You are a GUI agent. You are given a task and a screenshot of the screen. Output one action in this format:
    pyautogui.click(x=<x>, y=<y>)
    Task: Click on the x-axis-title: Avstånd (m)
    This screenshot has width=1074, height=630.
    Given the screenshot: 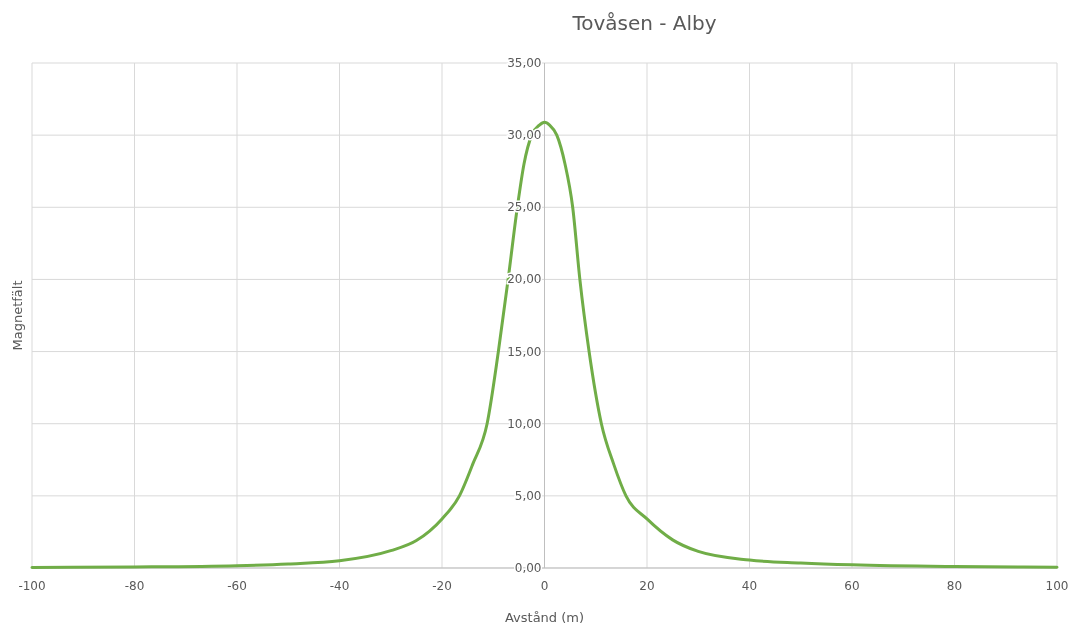 What is the action you would take?
    pyautogui.click(x=544, y=617)
    